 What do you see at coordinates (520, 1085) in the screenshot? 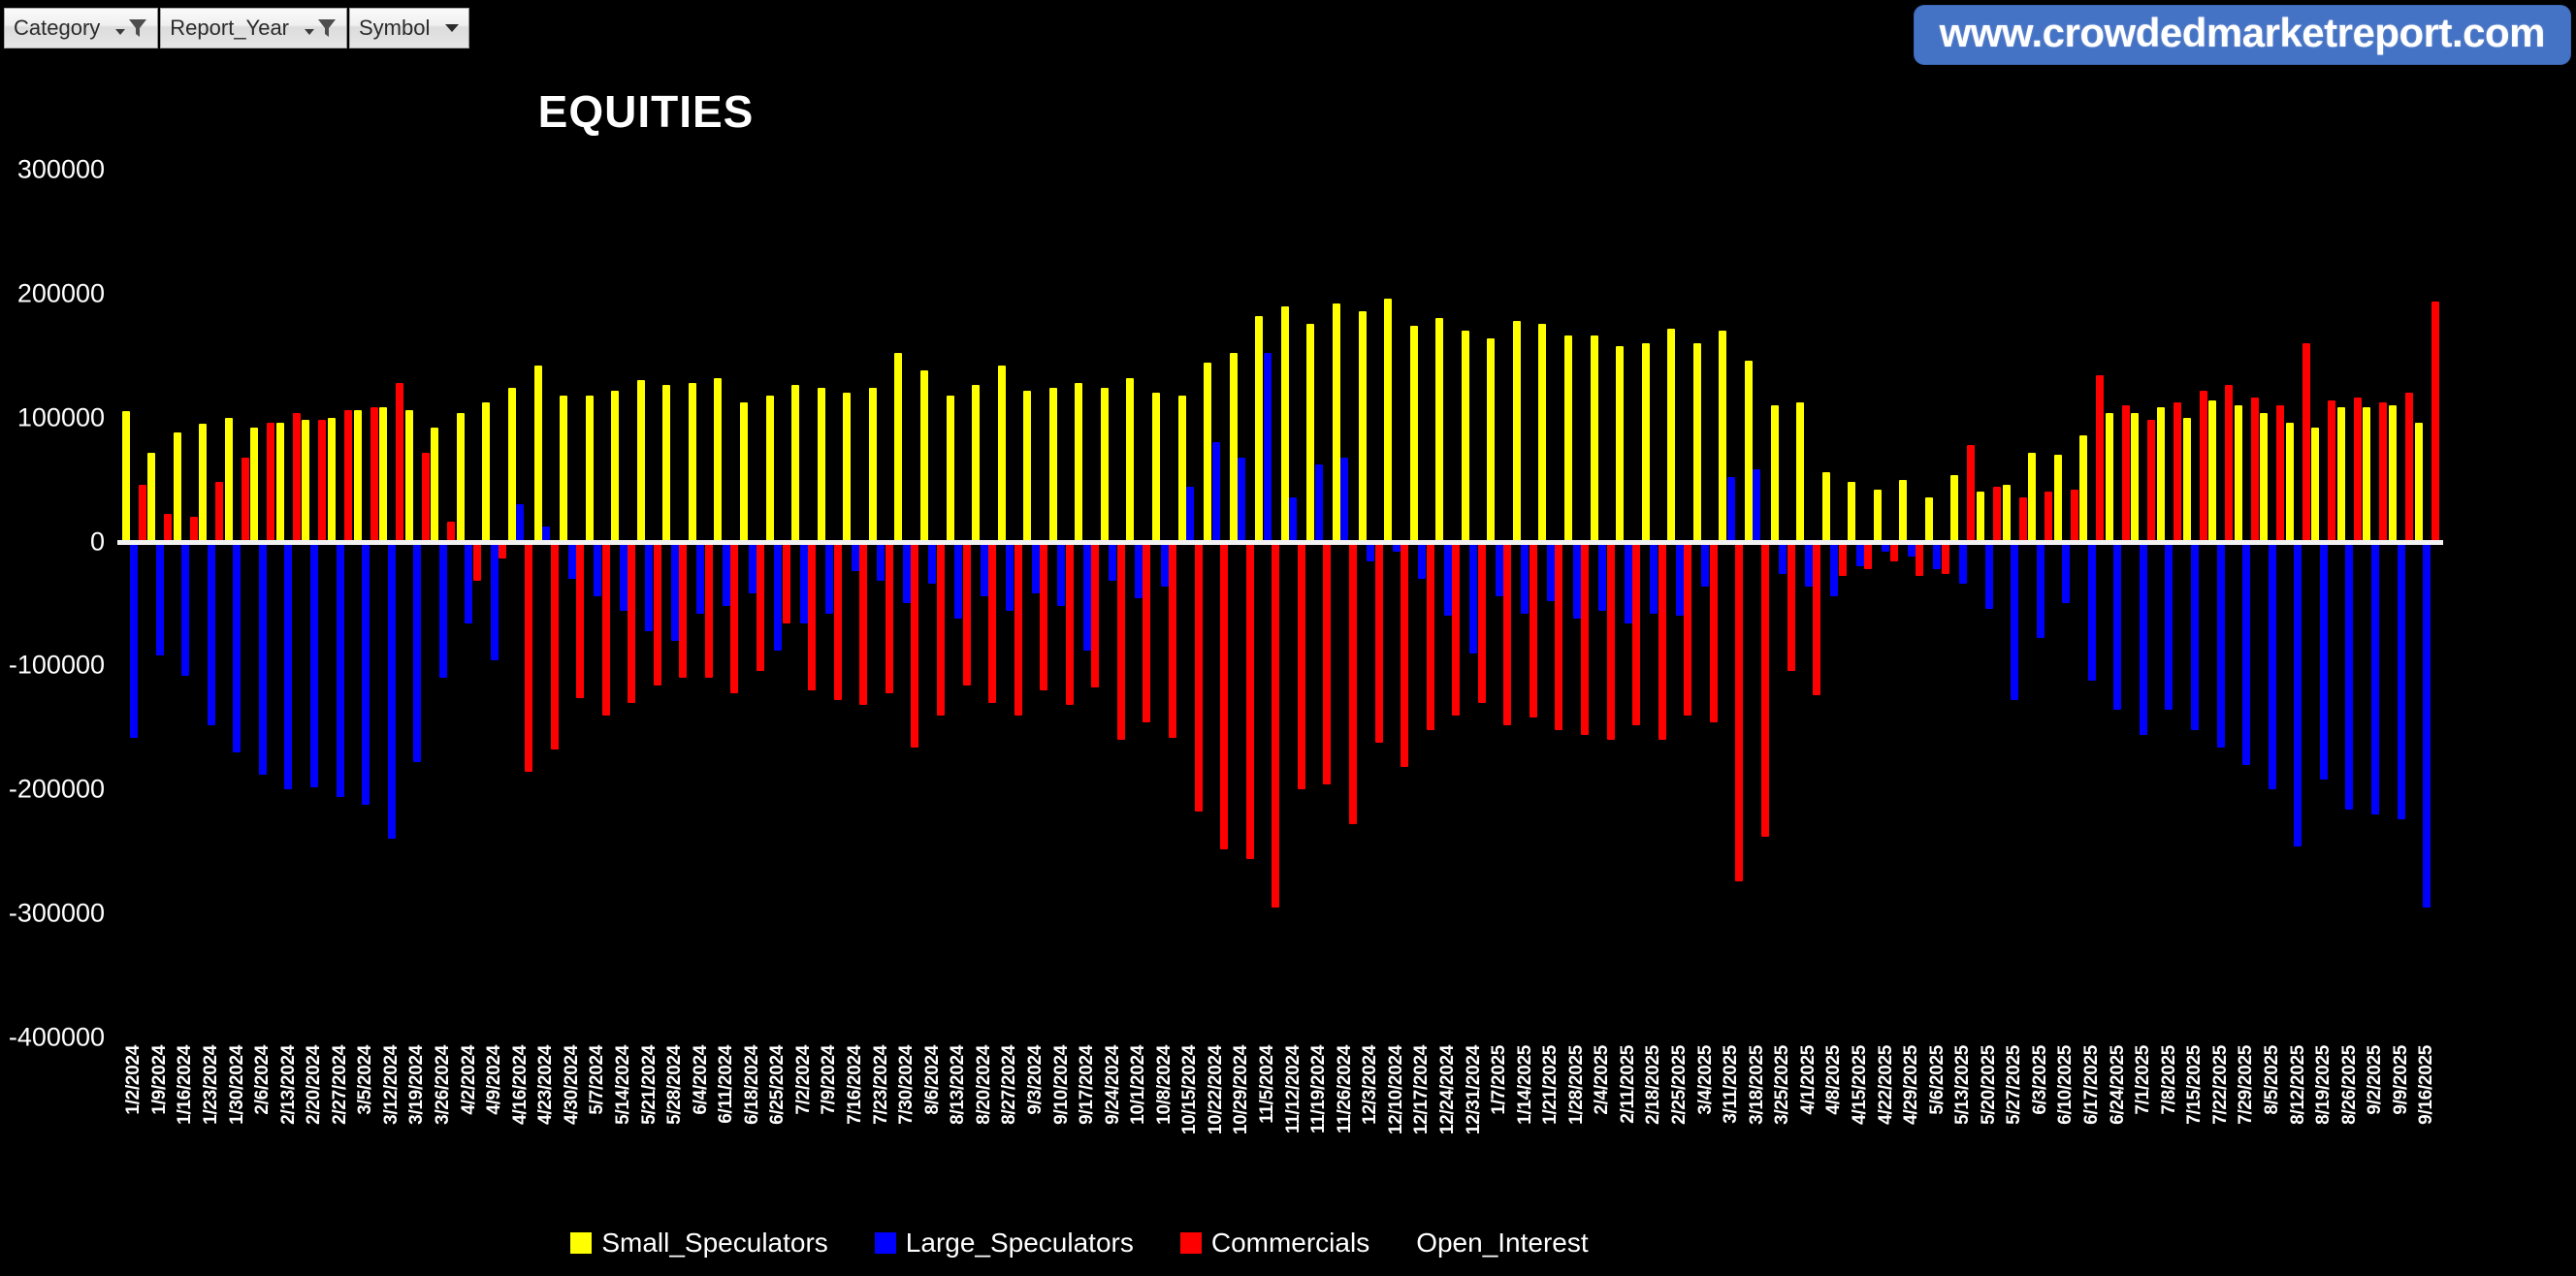
I see `x-axis-tick-label: 4/16/2024` at bounding box center [520, 1085].